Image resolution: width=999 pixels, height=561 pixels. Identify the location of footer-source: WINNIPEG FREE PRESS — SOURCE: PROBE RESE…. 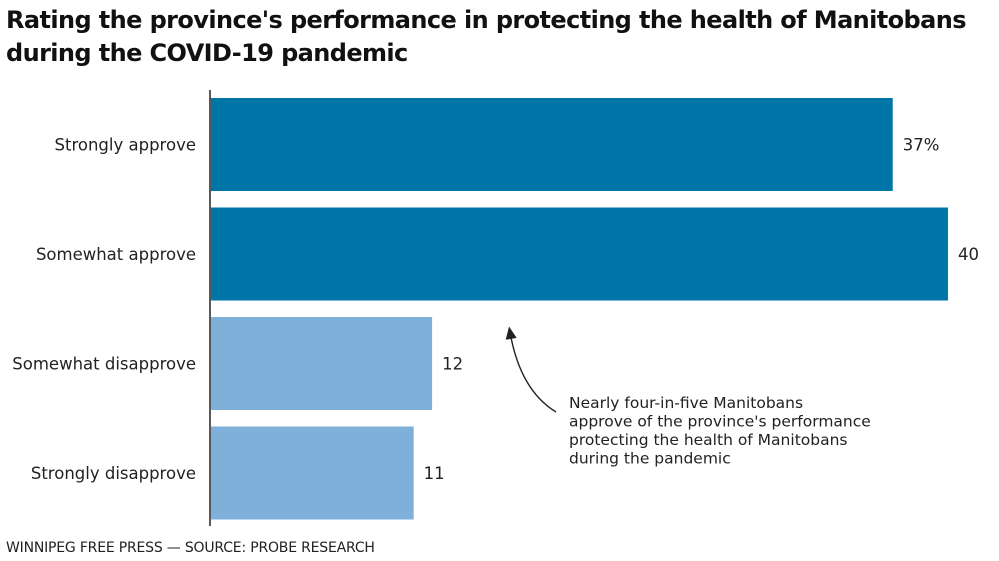
(190, 548).